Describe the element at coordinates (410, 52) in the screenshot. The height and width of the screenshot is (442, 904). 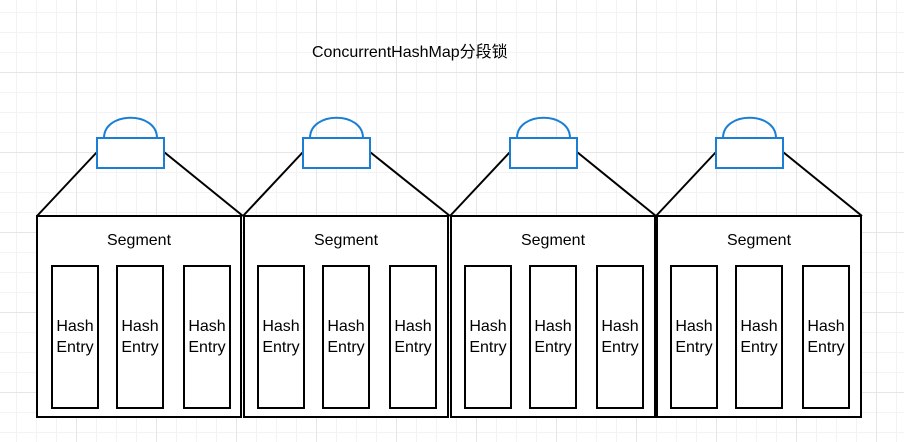
I see `diagram-title: ConcurrentHashMap分段锁` at that location.